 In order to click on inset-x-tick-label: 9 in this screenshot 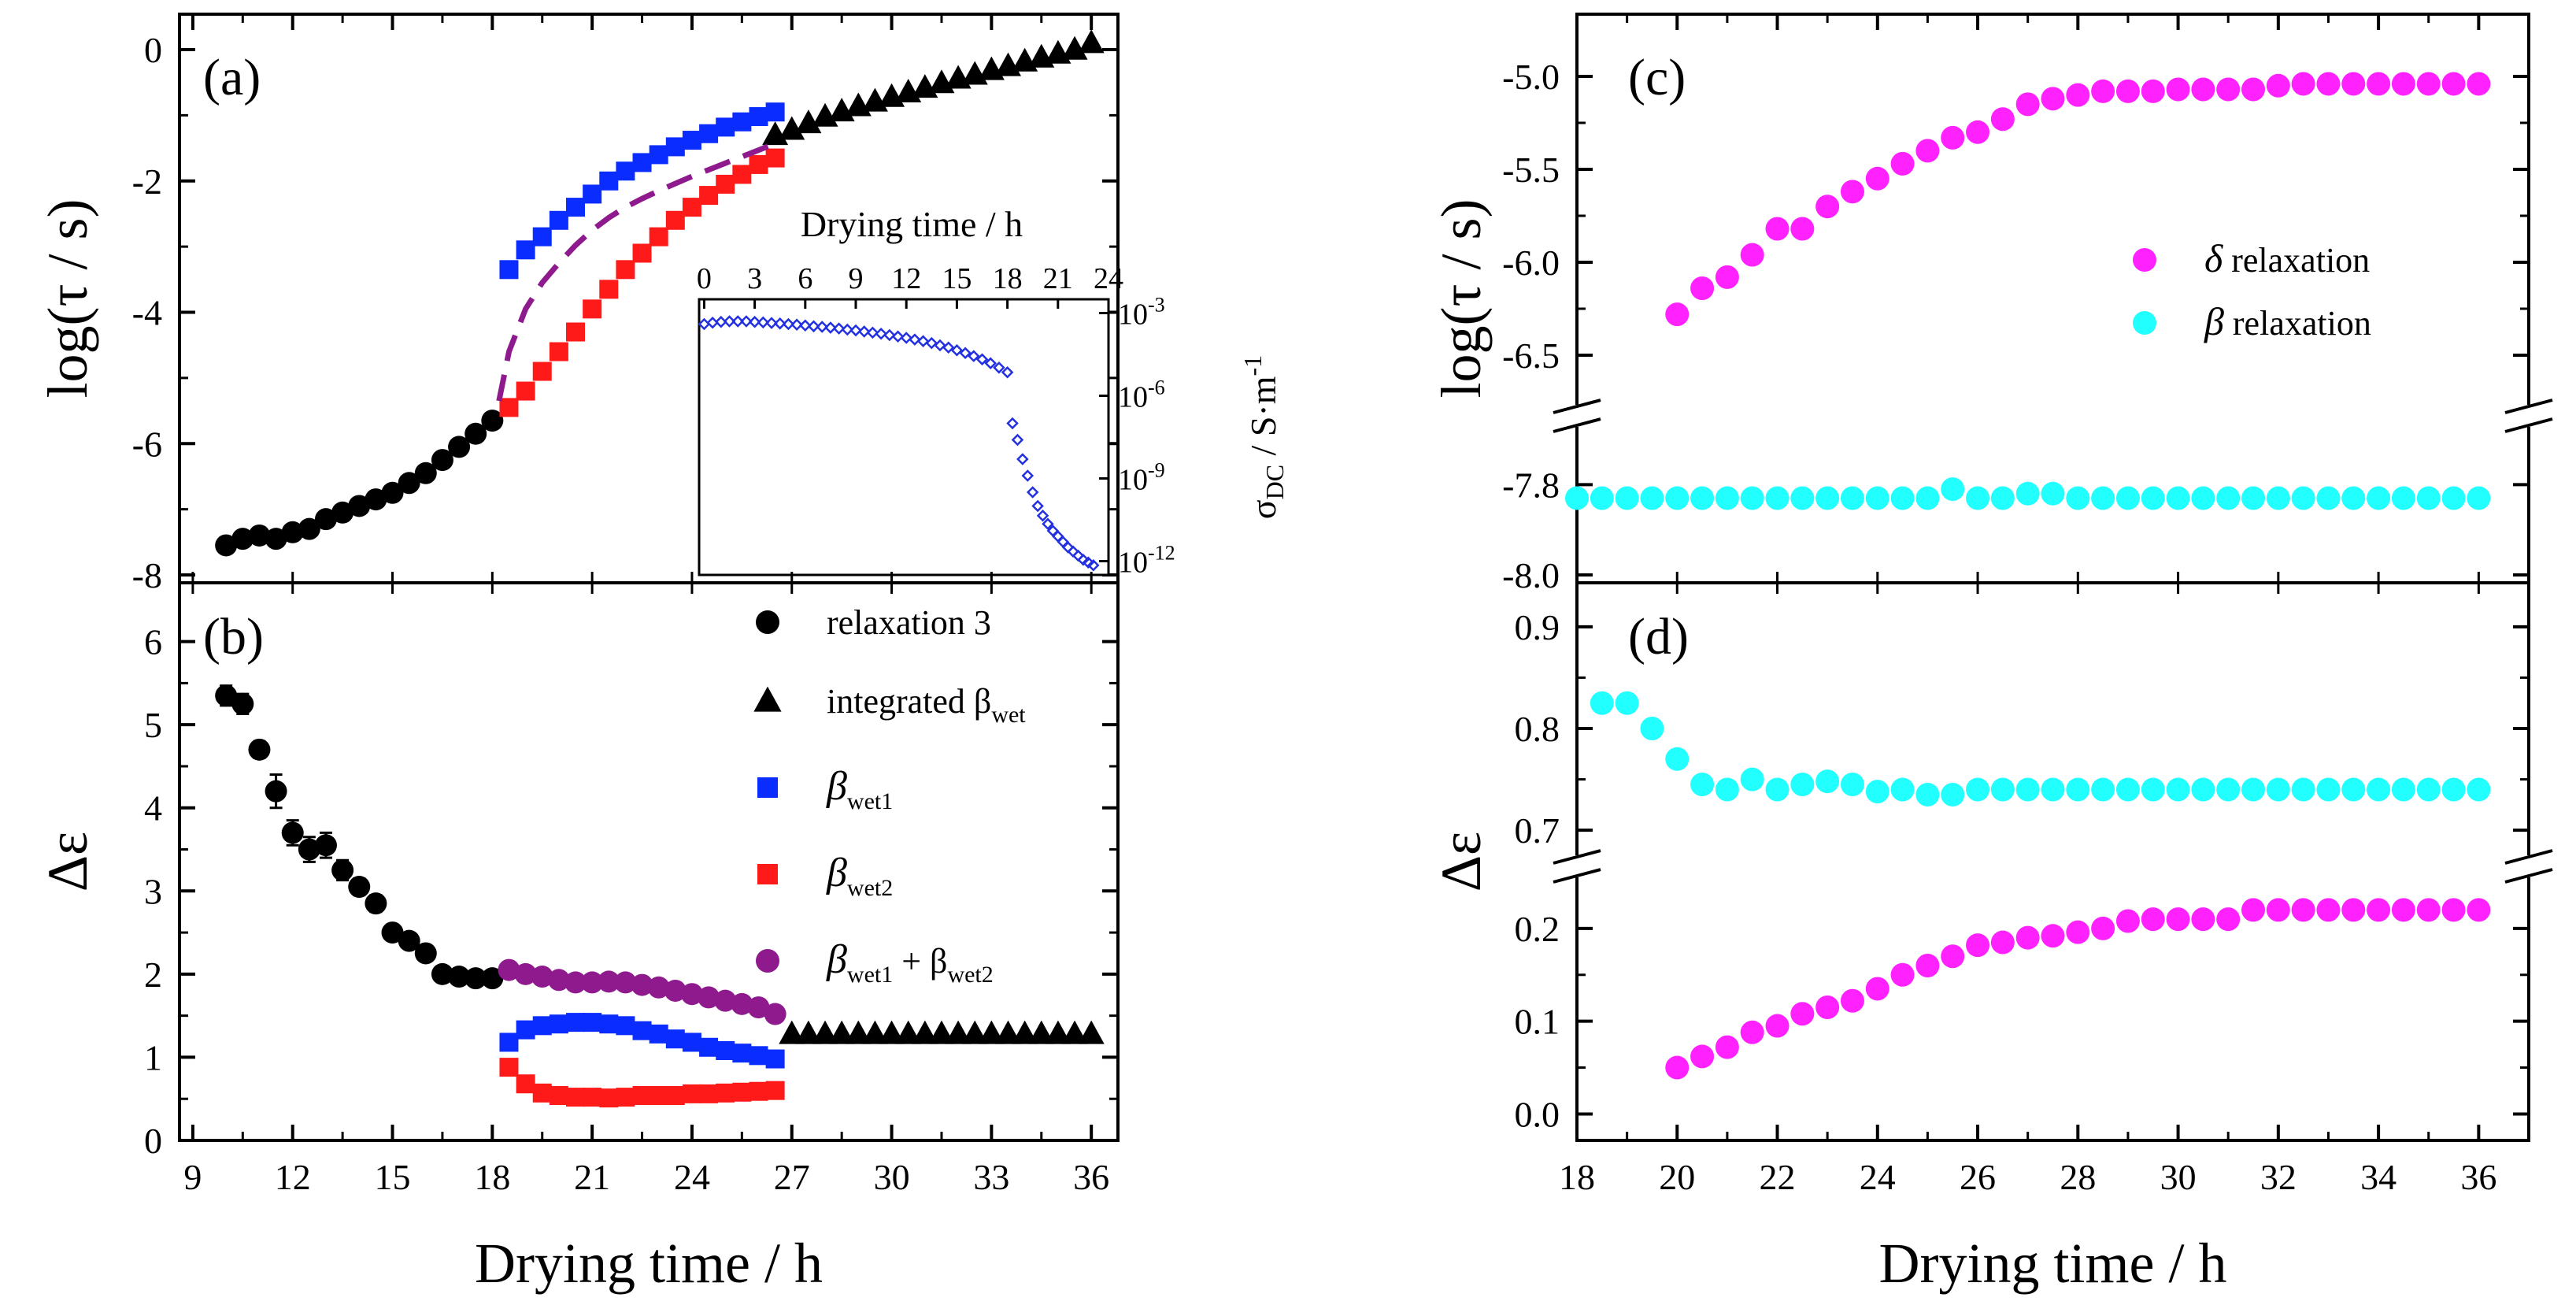, I will do `click(856, 278)`.